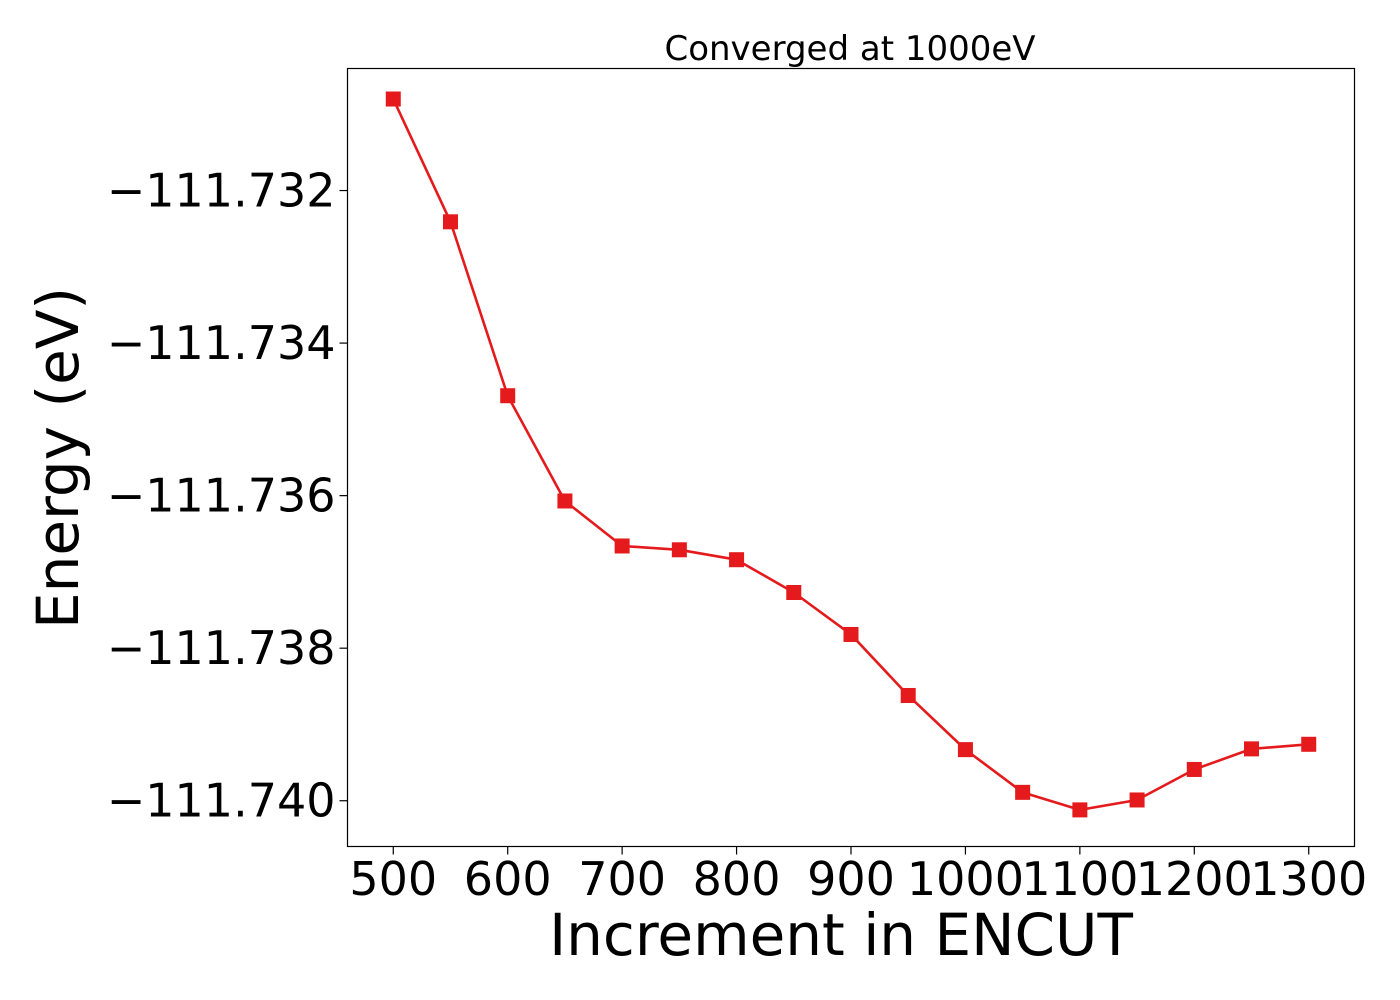 This screenshot has height=1000, width=1400. Describe the element at coordinates (1079, 879) in the screenshot. I see `x-tick-label: 1100` at that location.